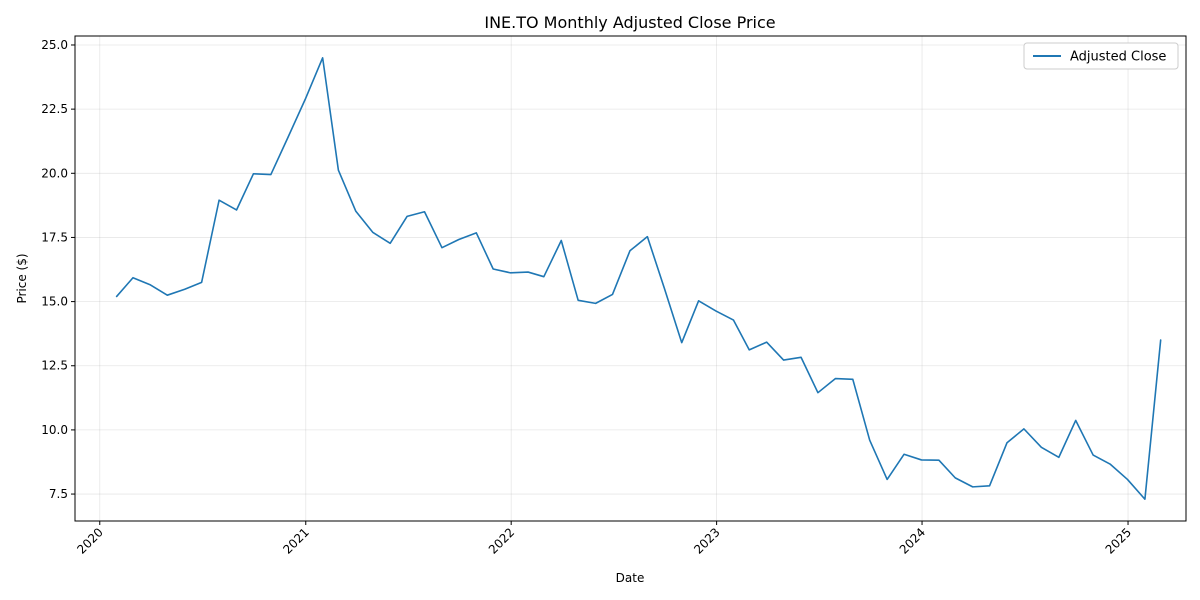 This screenshot has width=1200, height=600. I want to click on legend-box, so click(1101, 56).